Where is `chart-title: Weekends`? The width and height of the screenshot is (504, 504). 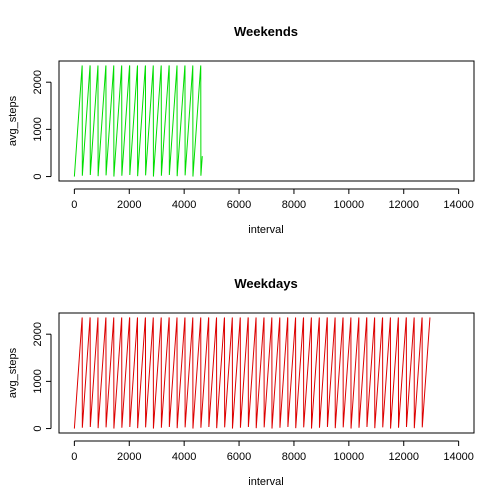 chart-title: Weekends is located at coordinates (266, 31).